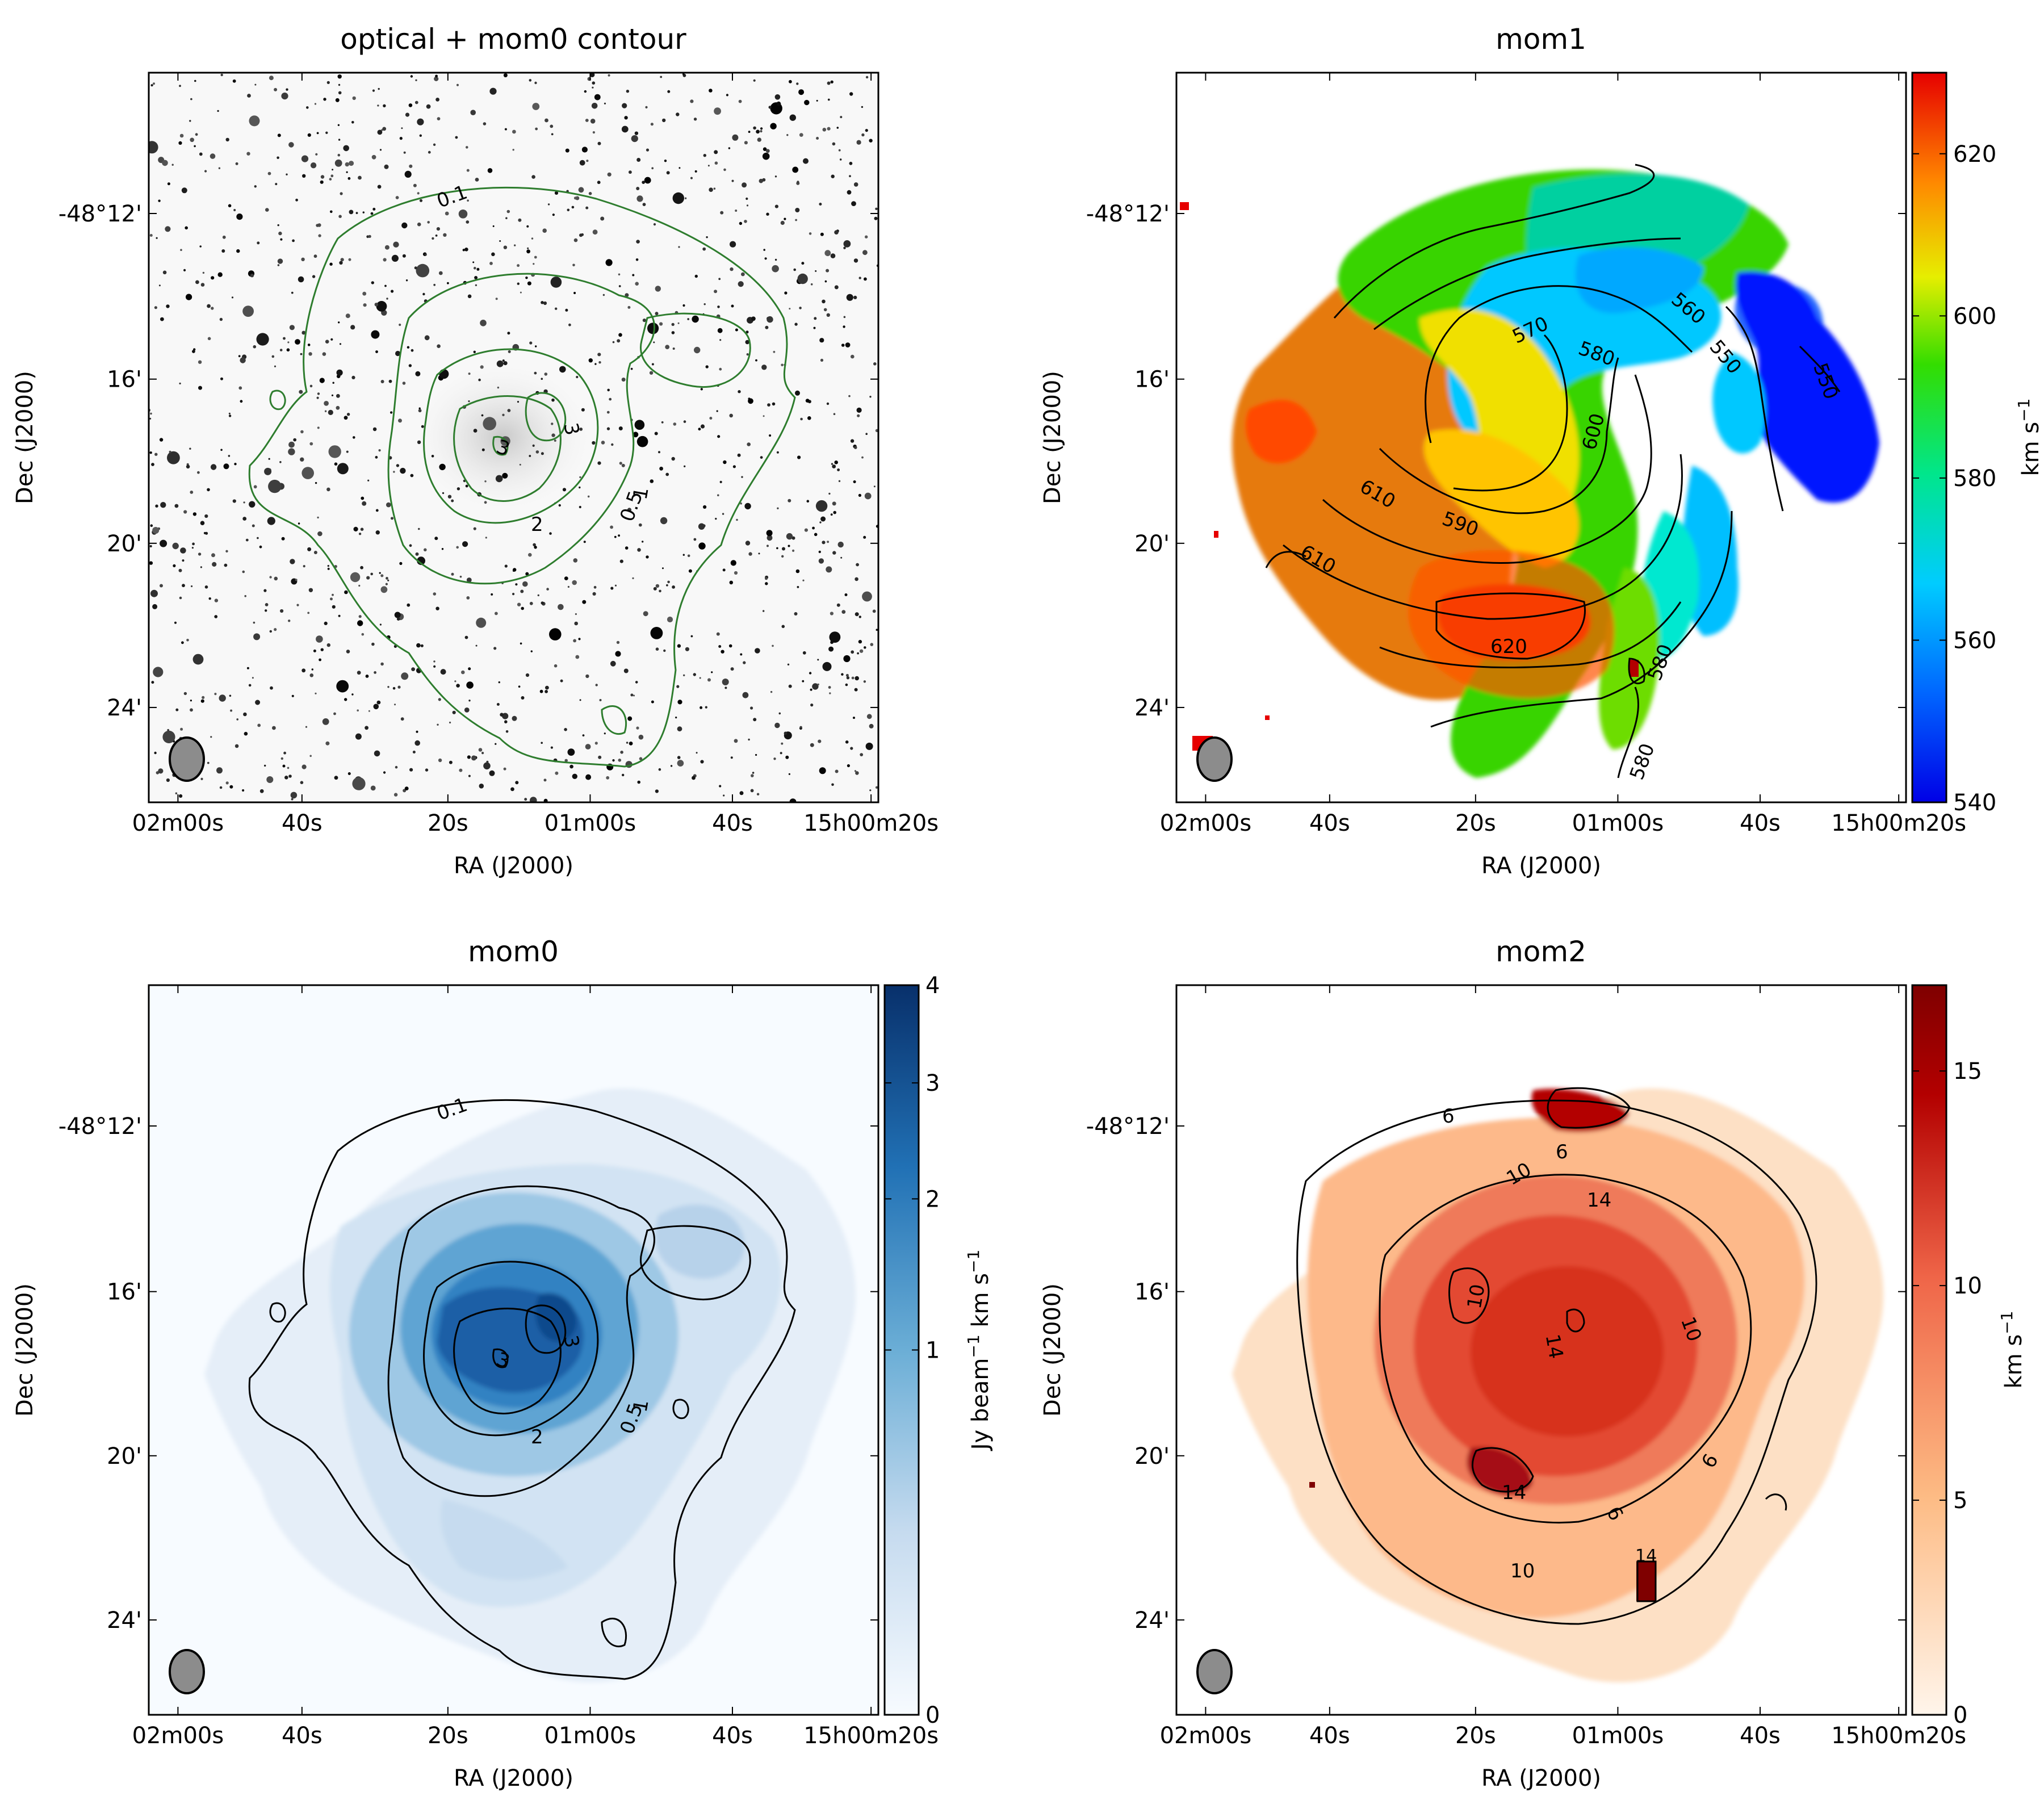 This screenshot has width=2044, height=1817. What do you see at coordinates (1975, 640) in the screenshot?
I see `colorbar-tick-label: 560` at bounding box center [1975, 640].